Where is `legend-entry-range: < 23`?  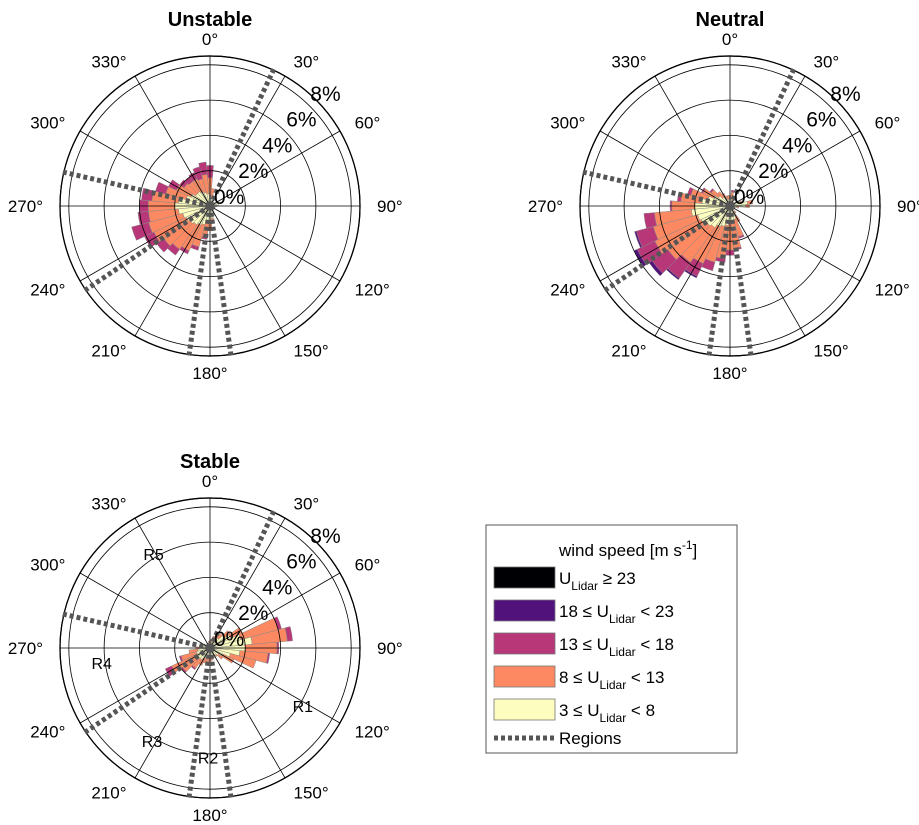 legend-entry-range: < 23 is located at coordinates (655, 611).